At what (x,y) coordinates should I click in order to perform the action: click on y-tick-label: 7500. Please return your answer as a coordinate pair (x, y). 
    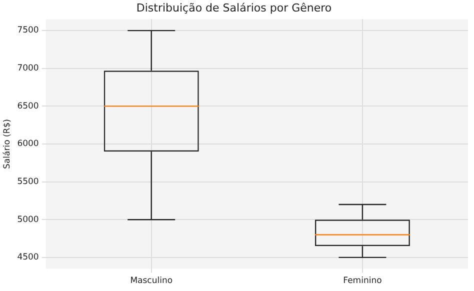
    Looking at the image, I should click on (28, 31).